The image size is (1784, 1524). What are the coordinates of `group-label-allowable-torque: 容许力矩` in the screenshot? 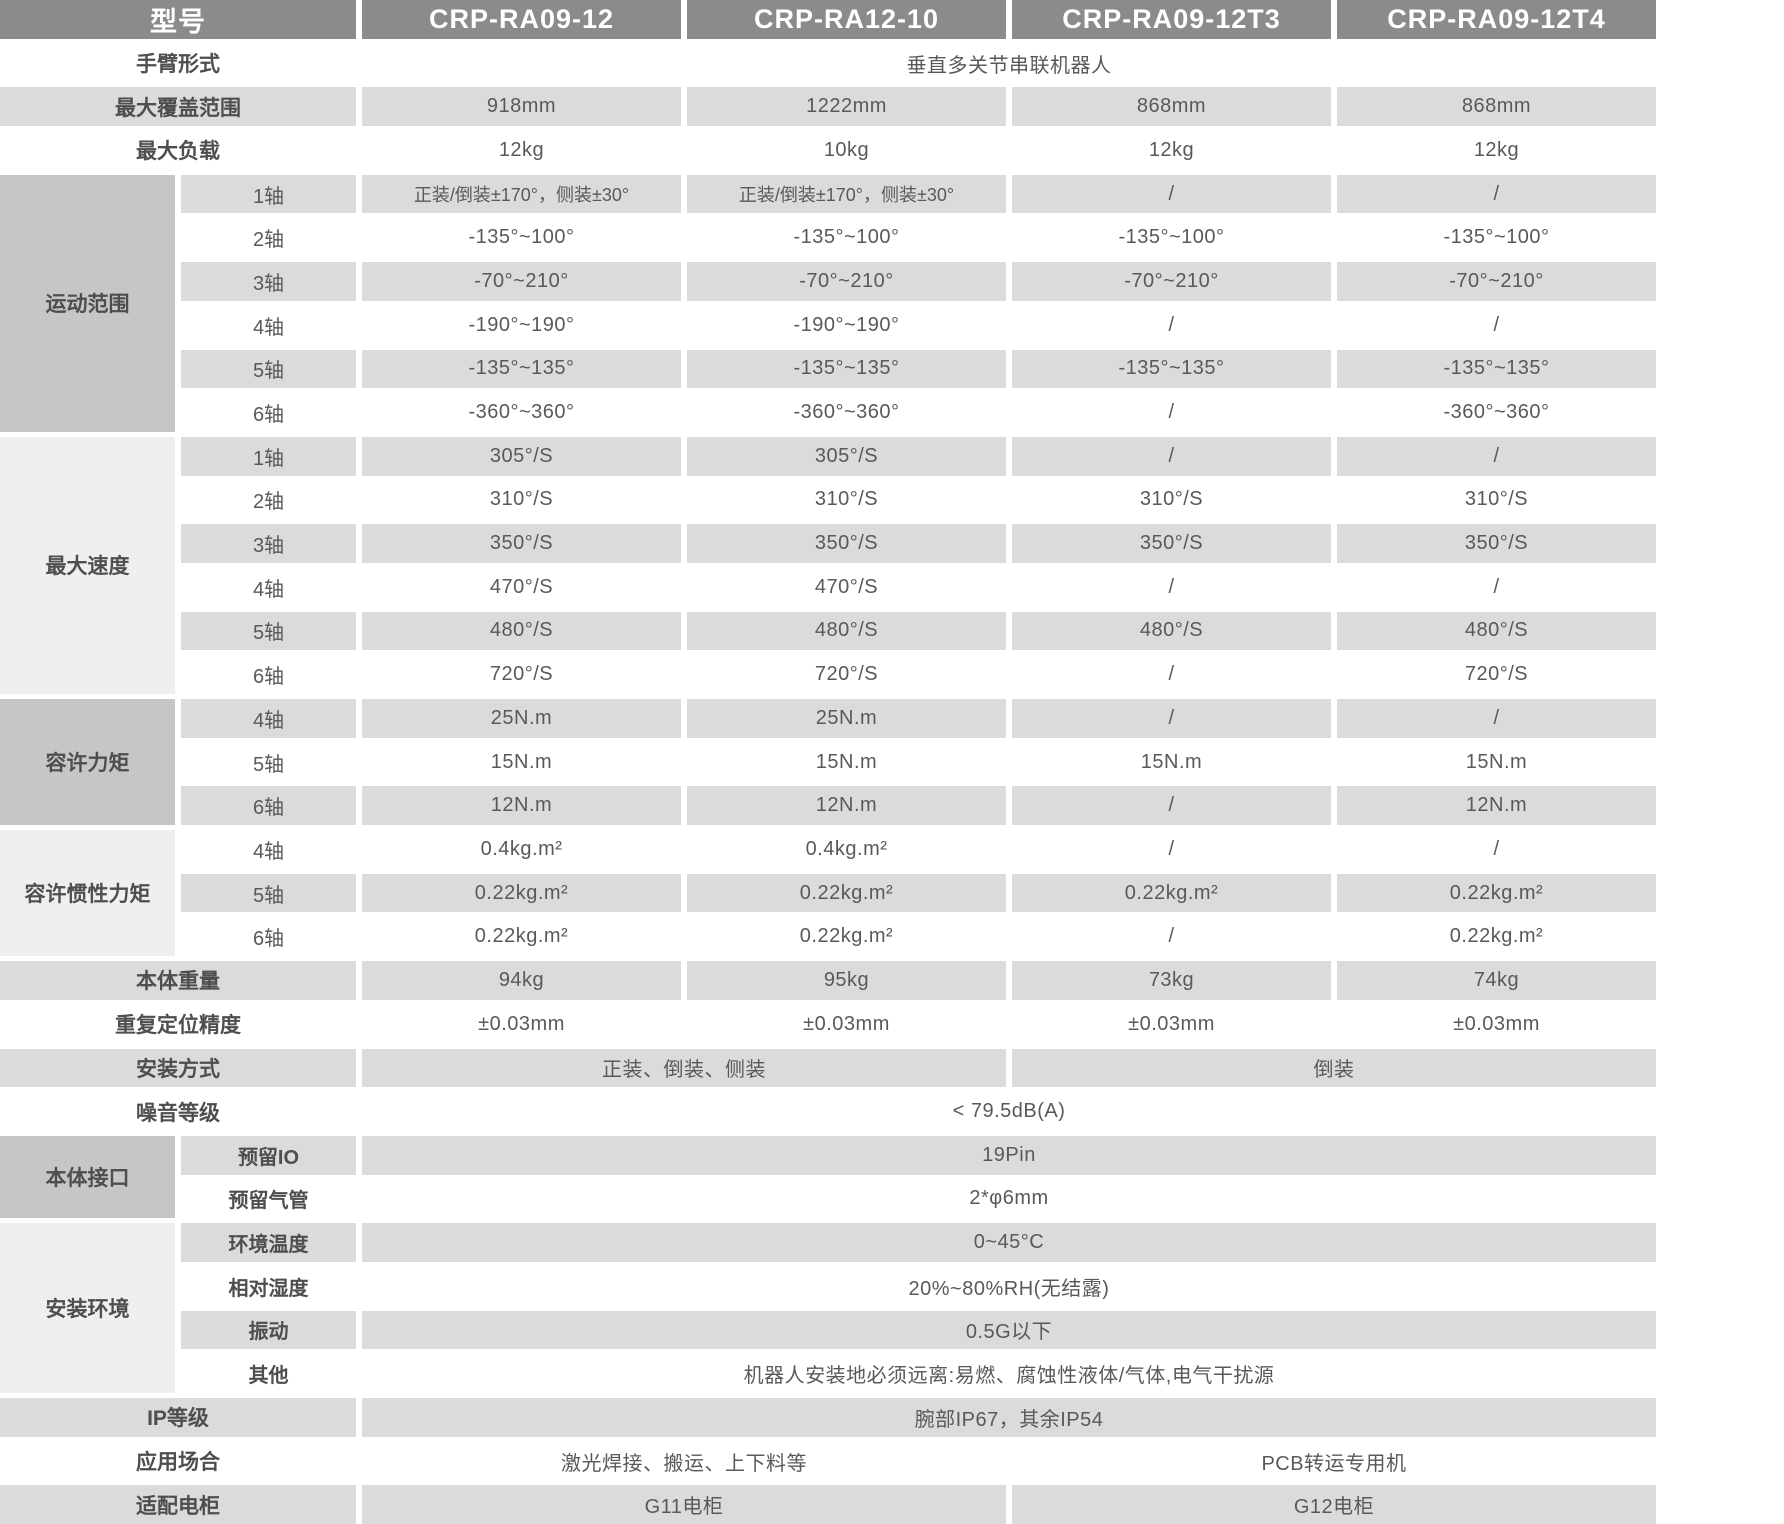 It's located at (87, 762).